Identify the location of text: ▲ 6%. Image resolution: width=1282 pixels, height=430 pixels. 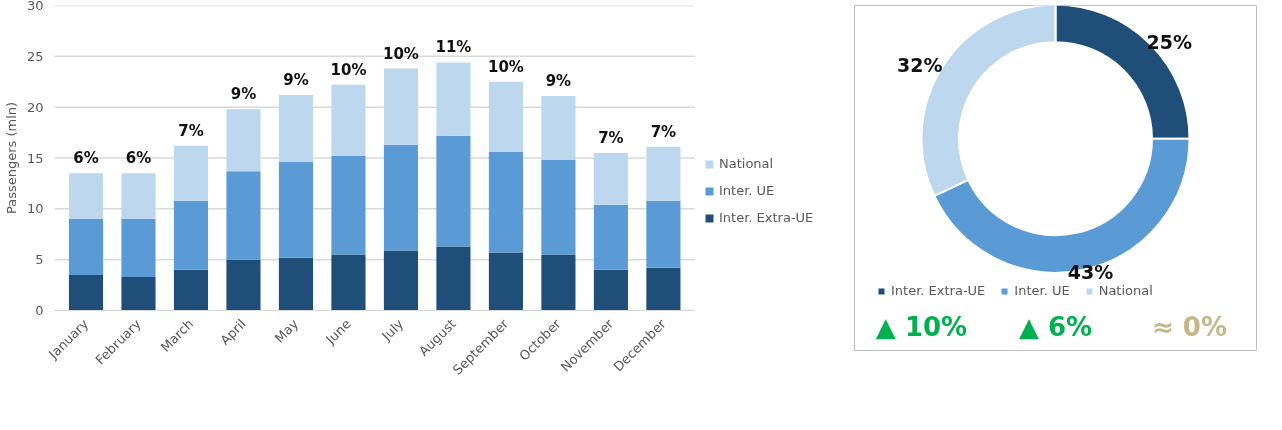
(1055, 326).